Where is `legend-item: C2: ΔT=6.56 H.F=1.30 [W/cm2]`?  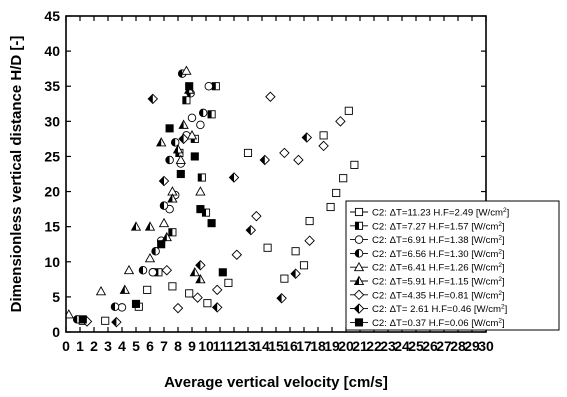
legend-item: C2: ΔT=6.56 H.F=1.30 [W/cm2] is located at coordinates (427, 254).